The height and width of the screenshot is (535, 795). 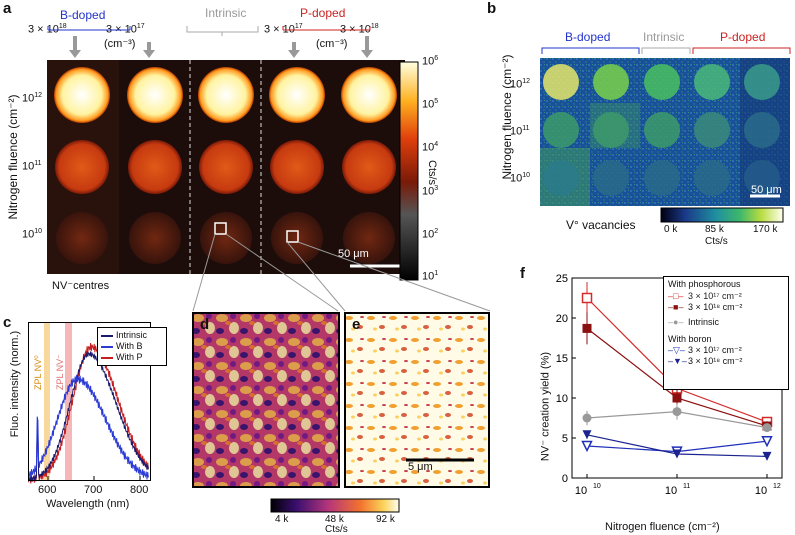 What do you see at coordinates (611, 178) in the screenshot?
I see `b-spot-r3-c2` at bounding box center [611, 178].